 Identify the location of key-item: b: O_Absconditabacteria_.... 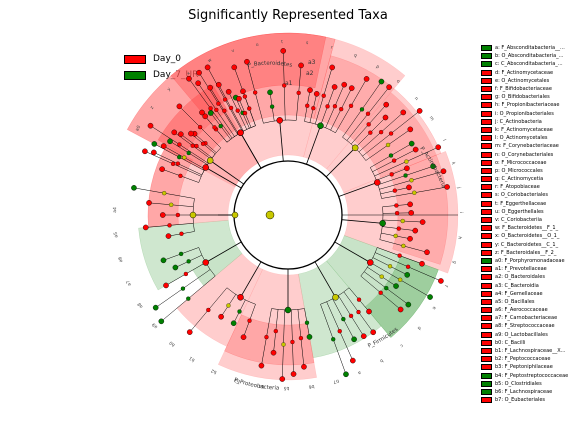
(528, 56).